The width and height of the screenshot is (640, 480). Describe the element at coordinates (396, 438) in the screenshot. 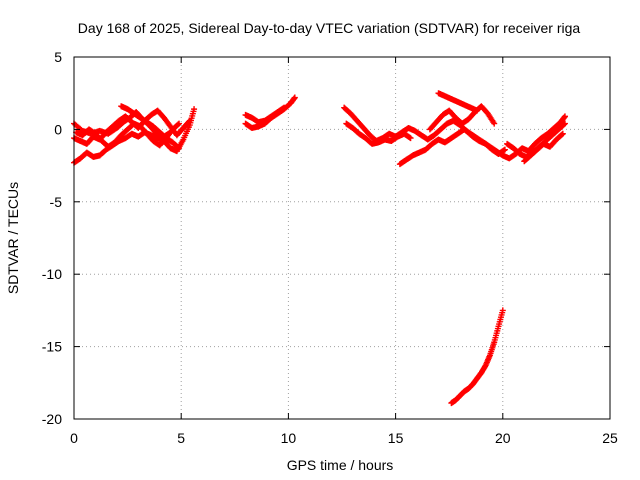

I see `x-tick-label: 15` at that location.